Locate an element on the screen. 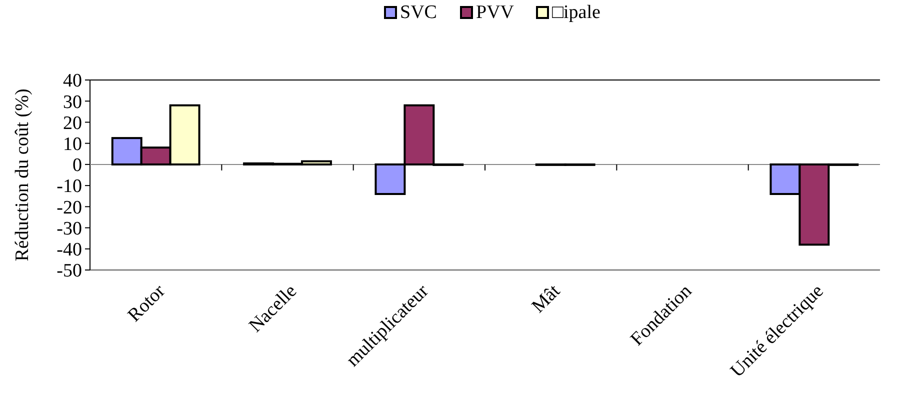 Image resolution: width=900 pixels, height=418 pixels. legend-label: PVV is located at coordinates (495, 12).